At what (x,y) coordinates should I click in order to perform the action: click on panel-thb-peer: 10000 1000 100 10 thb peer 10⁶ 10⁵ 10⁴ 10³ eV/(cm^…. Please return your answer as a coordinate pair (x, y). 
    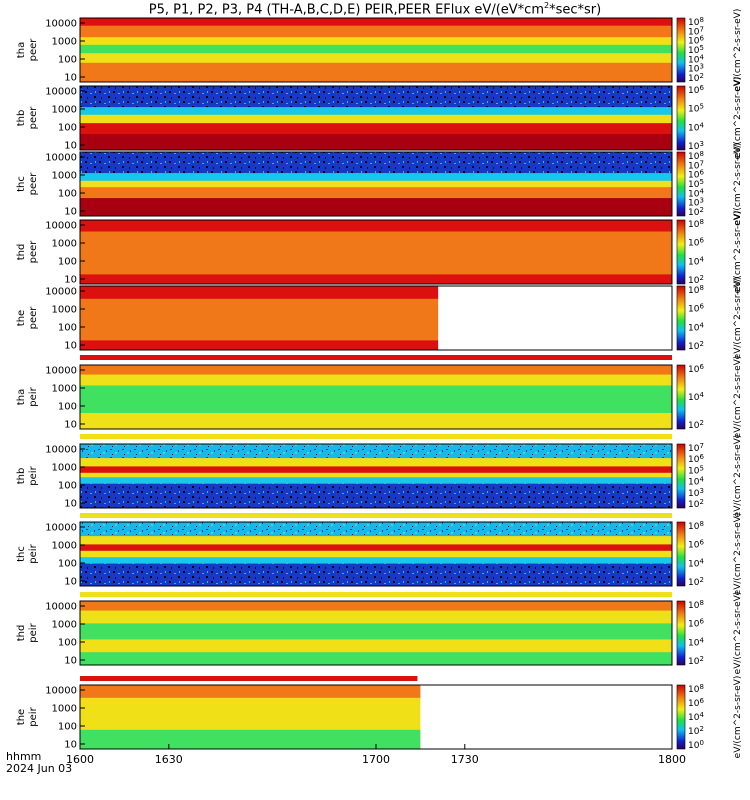
    Looking at the image, I should click on (379, 118).